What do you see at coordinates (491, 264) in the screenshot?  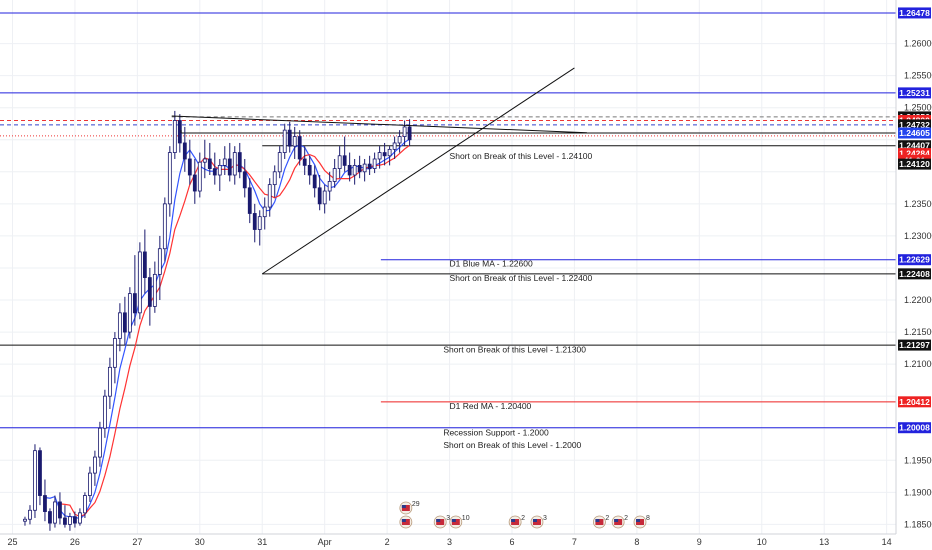 I see `annotation-text: D1 Blue MA - 1.22600` at bounding box center [491, 264].